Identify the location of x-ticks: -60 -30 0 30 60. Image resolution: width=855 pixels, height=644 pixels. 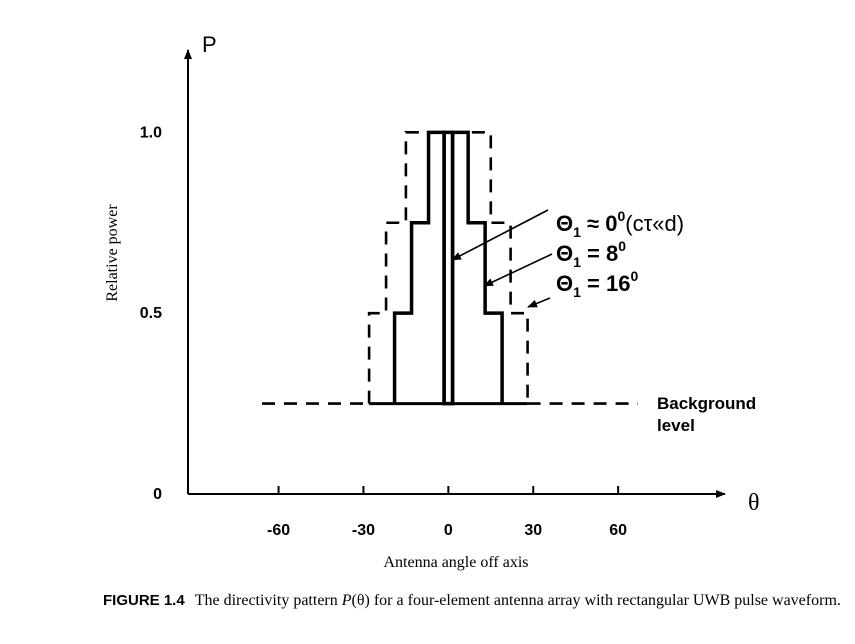
(447, 512).